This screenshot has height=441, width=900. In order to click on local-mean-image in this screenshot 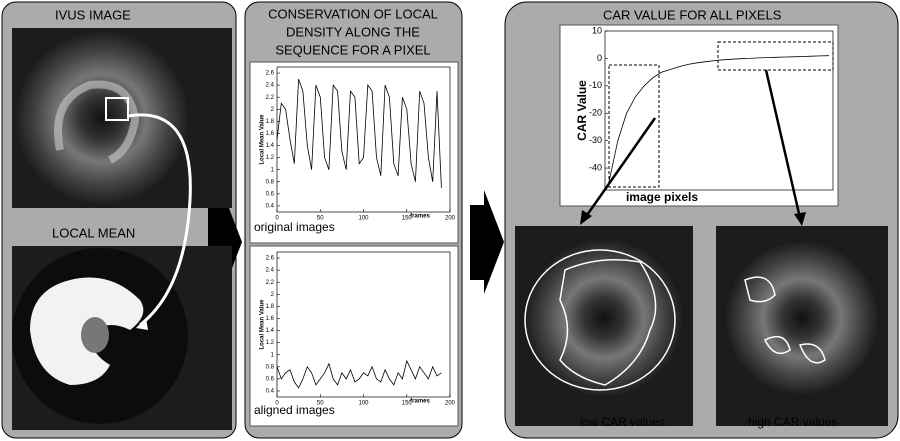, I will do `click(95, 335)`.